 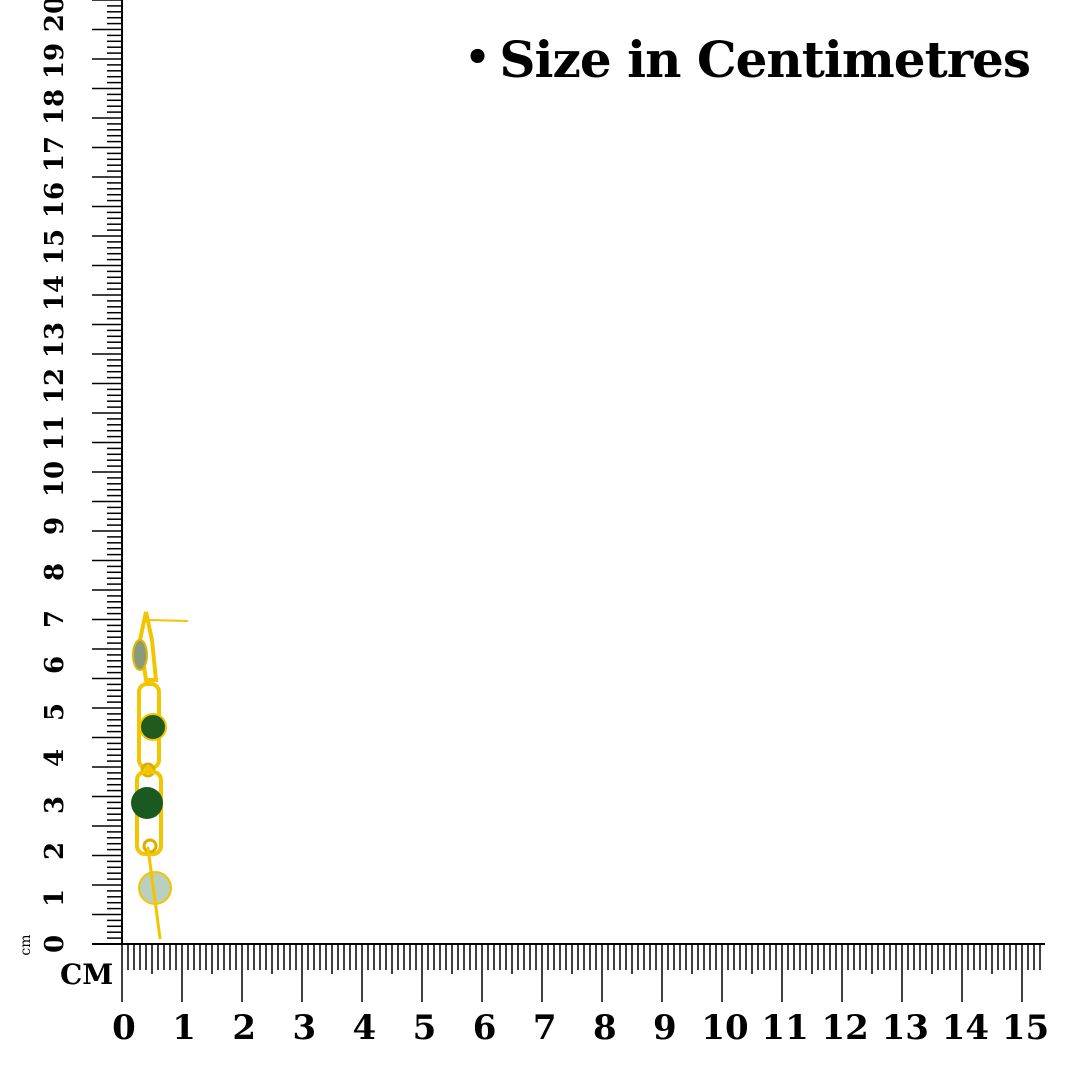 I want to click on horizontal-ruler-label: 9, so click(x=665, y=1028).